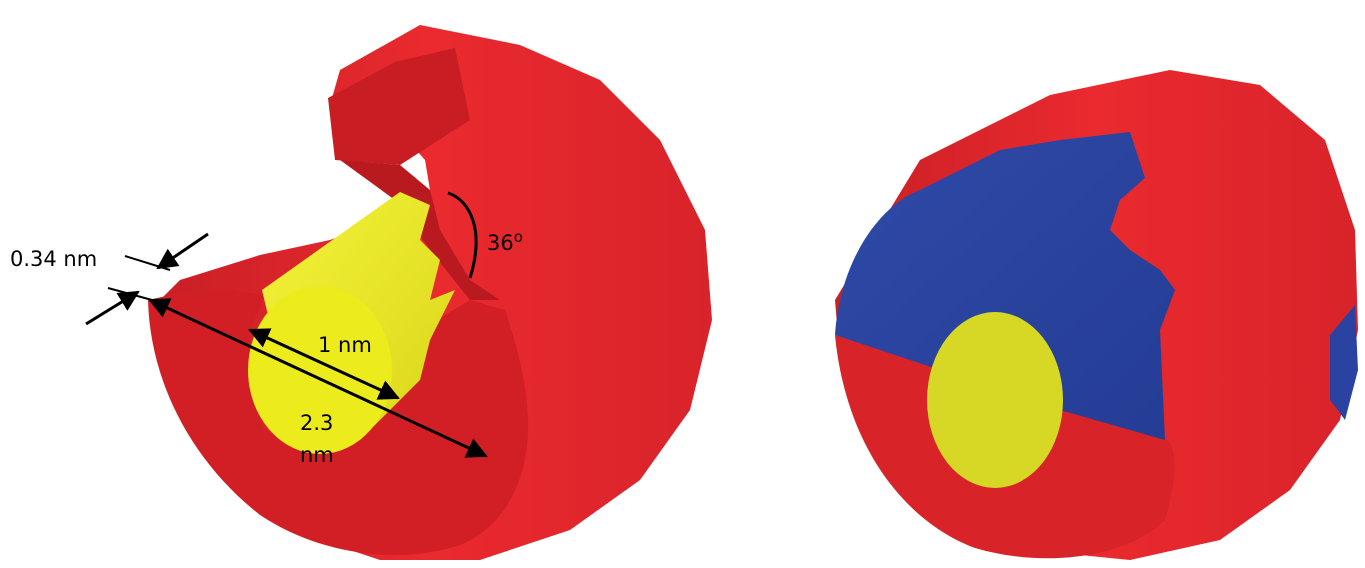 Image resolution: width=1365 pixels, height=568 pixels. I want to click on angle-label: 36o, so click(505, 241).